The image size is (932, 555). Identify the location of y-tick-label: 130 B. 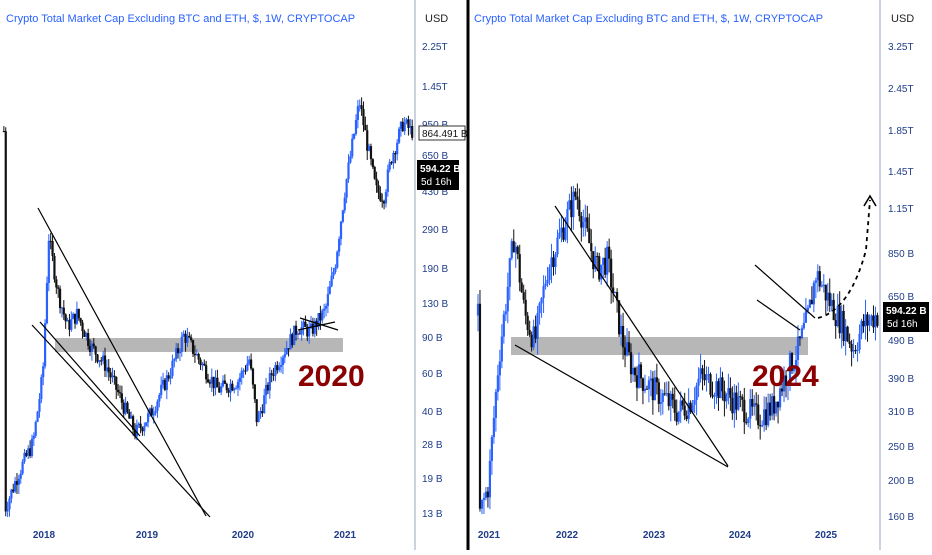
(435, 304).